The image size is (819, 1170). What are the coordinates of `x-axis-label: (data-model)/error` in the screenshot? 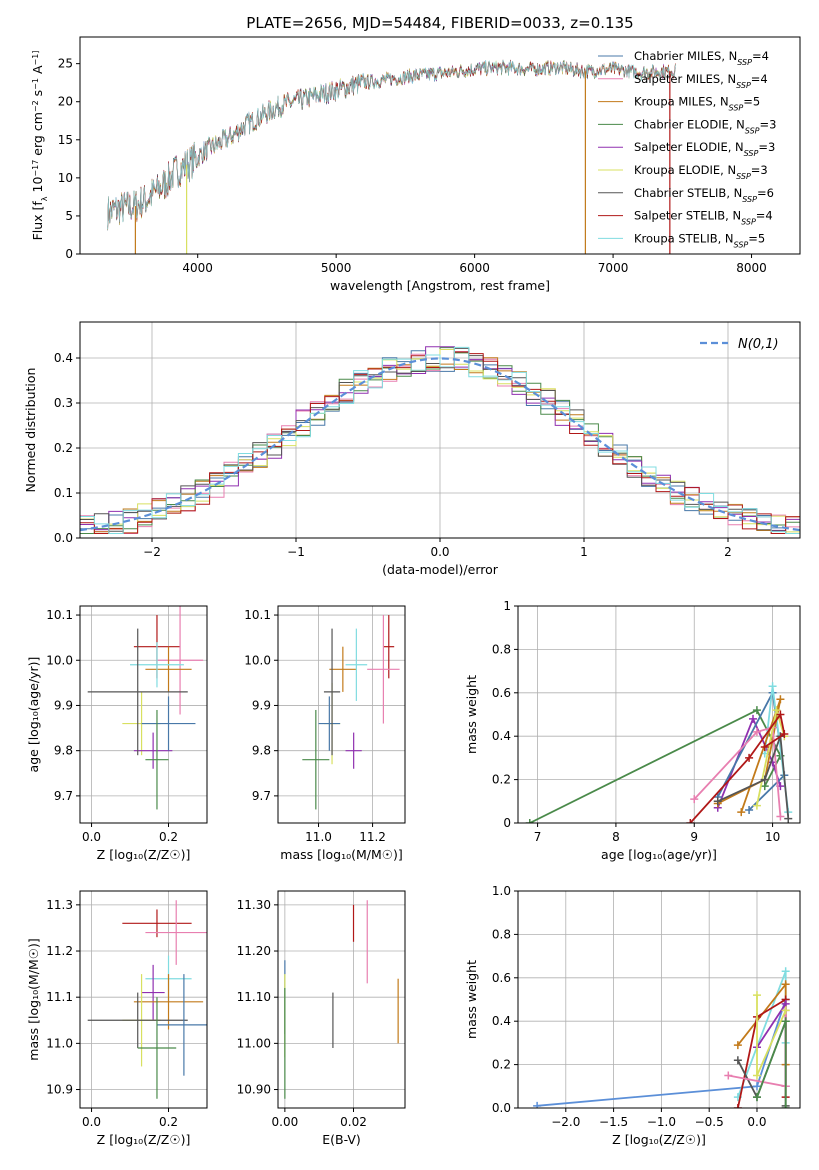 It's located at (440, 569).